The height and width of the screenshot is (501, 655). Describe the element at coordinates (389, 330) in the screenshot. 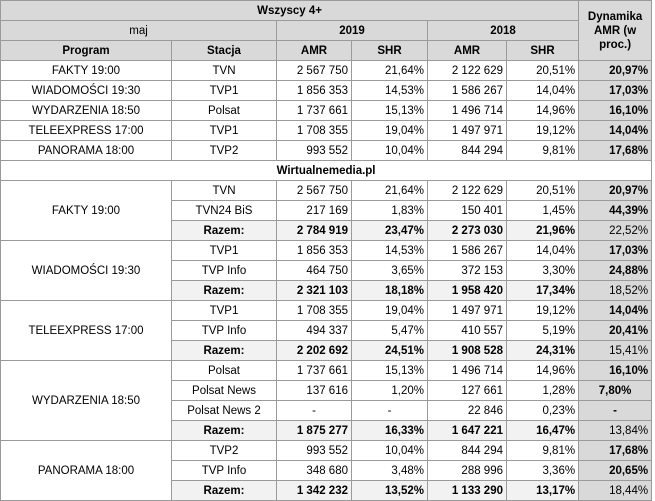

I see `shr-2019-cell: 5,47%` at that location.